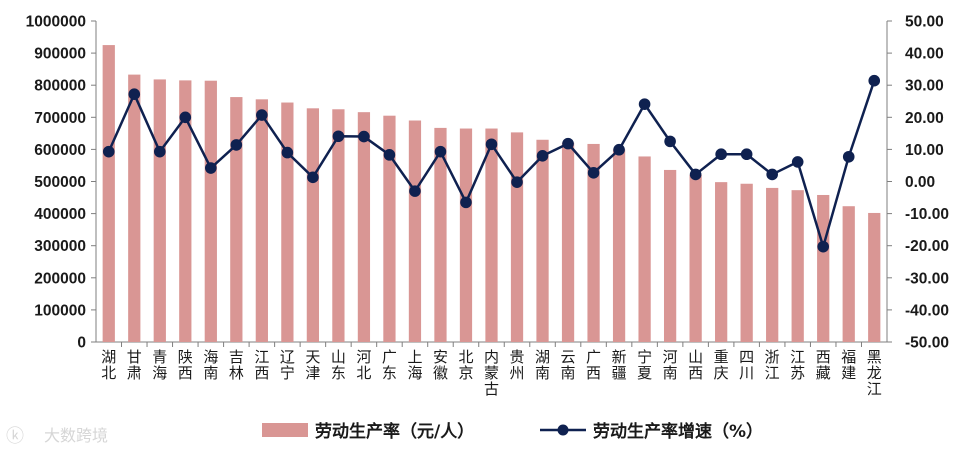 The image size is (968, 453). Describe the element at coordinates (287, 365) in the screenshot. I see `category-label: 辽宁` at that location.